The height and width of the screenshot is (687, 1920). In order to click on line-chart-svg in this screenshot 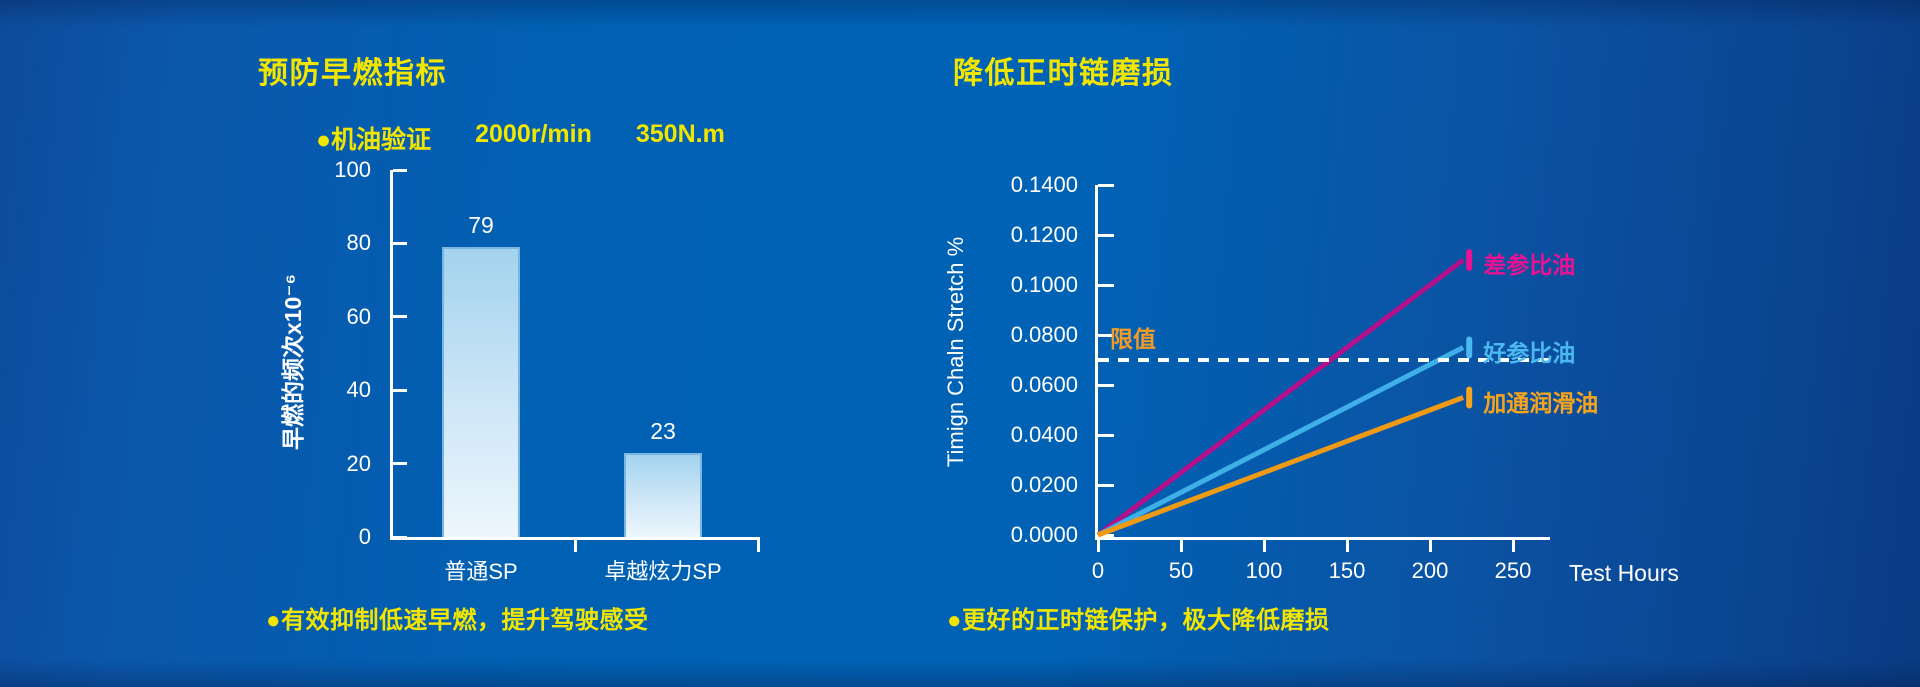, I will do `click(1323, 393)`.